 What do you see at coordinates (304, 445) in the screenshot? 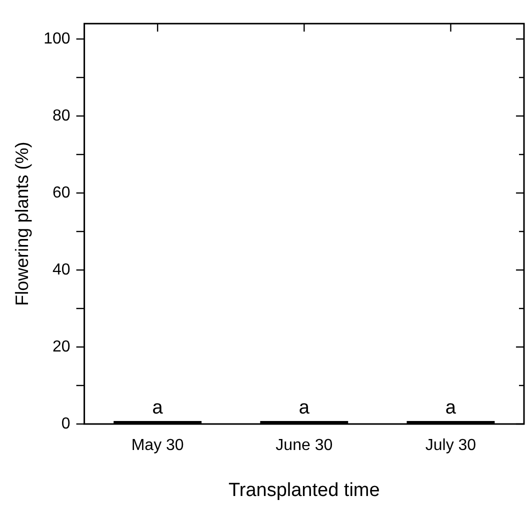
I see `x-tick-label: June 30` at bounding box center [304, 445].